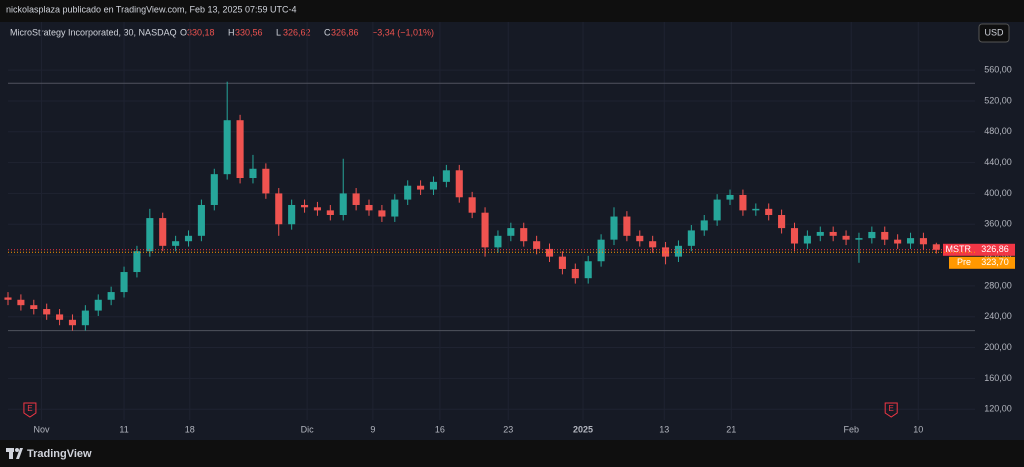 The image size is (1024, 467). I want to click on x-tick-label: 16, so click(440, 429).